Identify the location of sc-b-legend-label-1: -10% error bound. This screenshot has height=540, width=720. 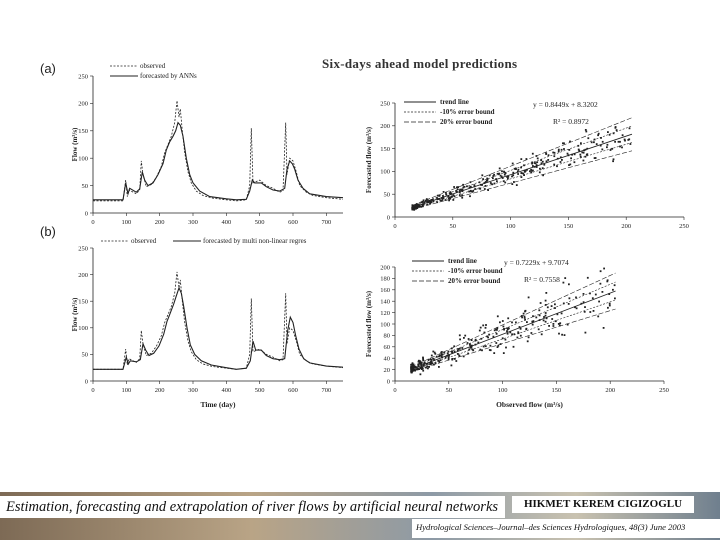
(475, 271).